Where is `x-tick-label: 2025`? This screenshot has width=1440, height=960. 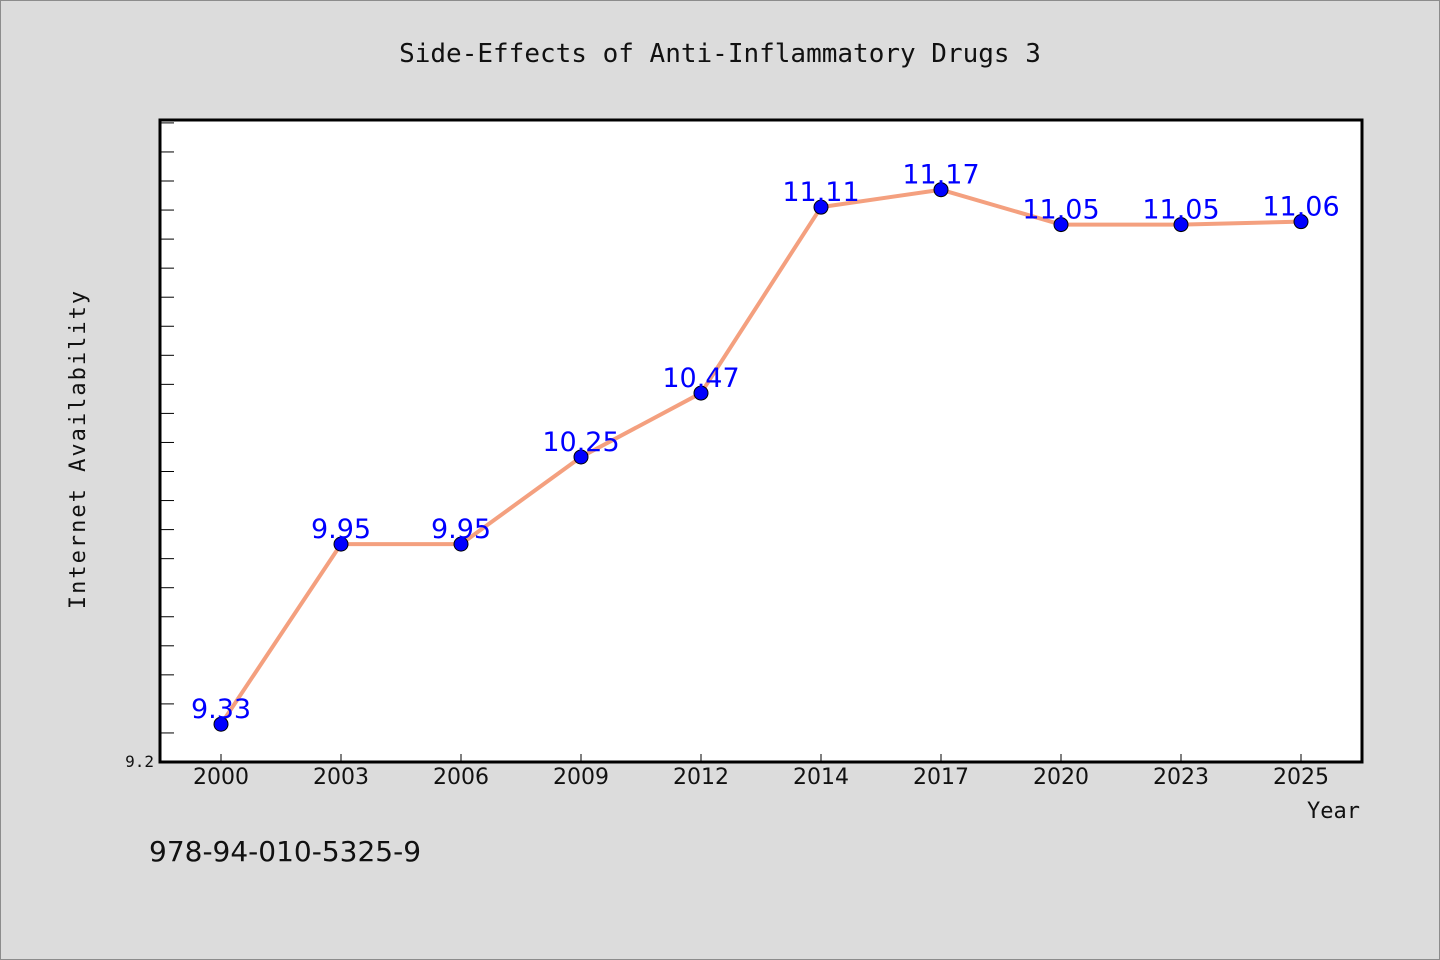 x-tick-label: 2025 is located at coordinates (1301, 777).